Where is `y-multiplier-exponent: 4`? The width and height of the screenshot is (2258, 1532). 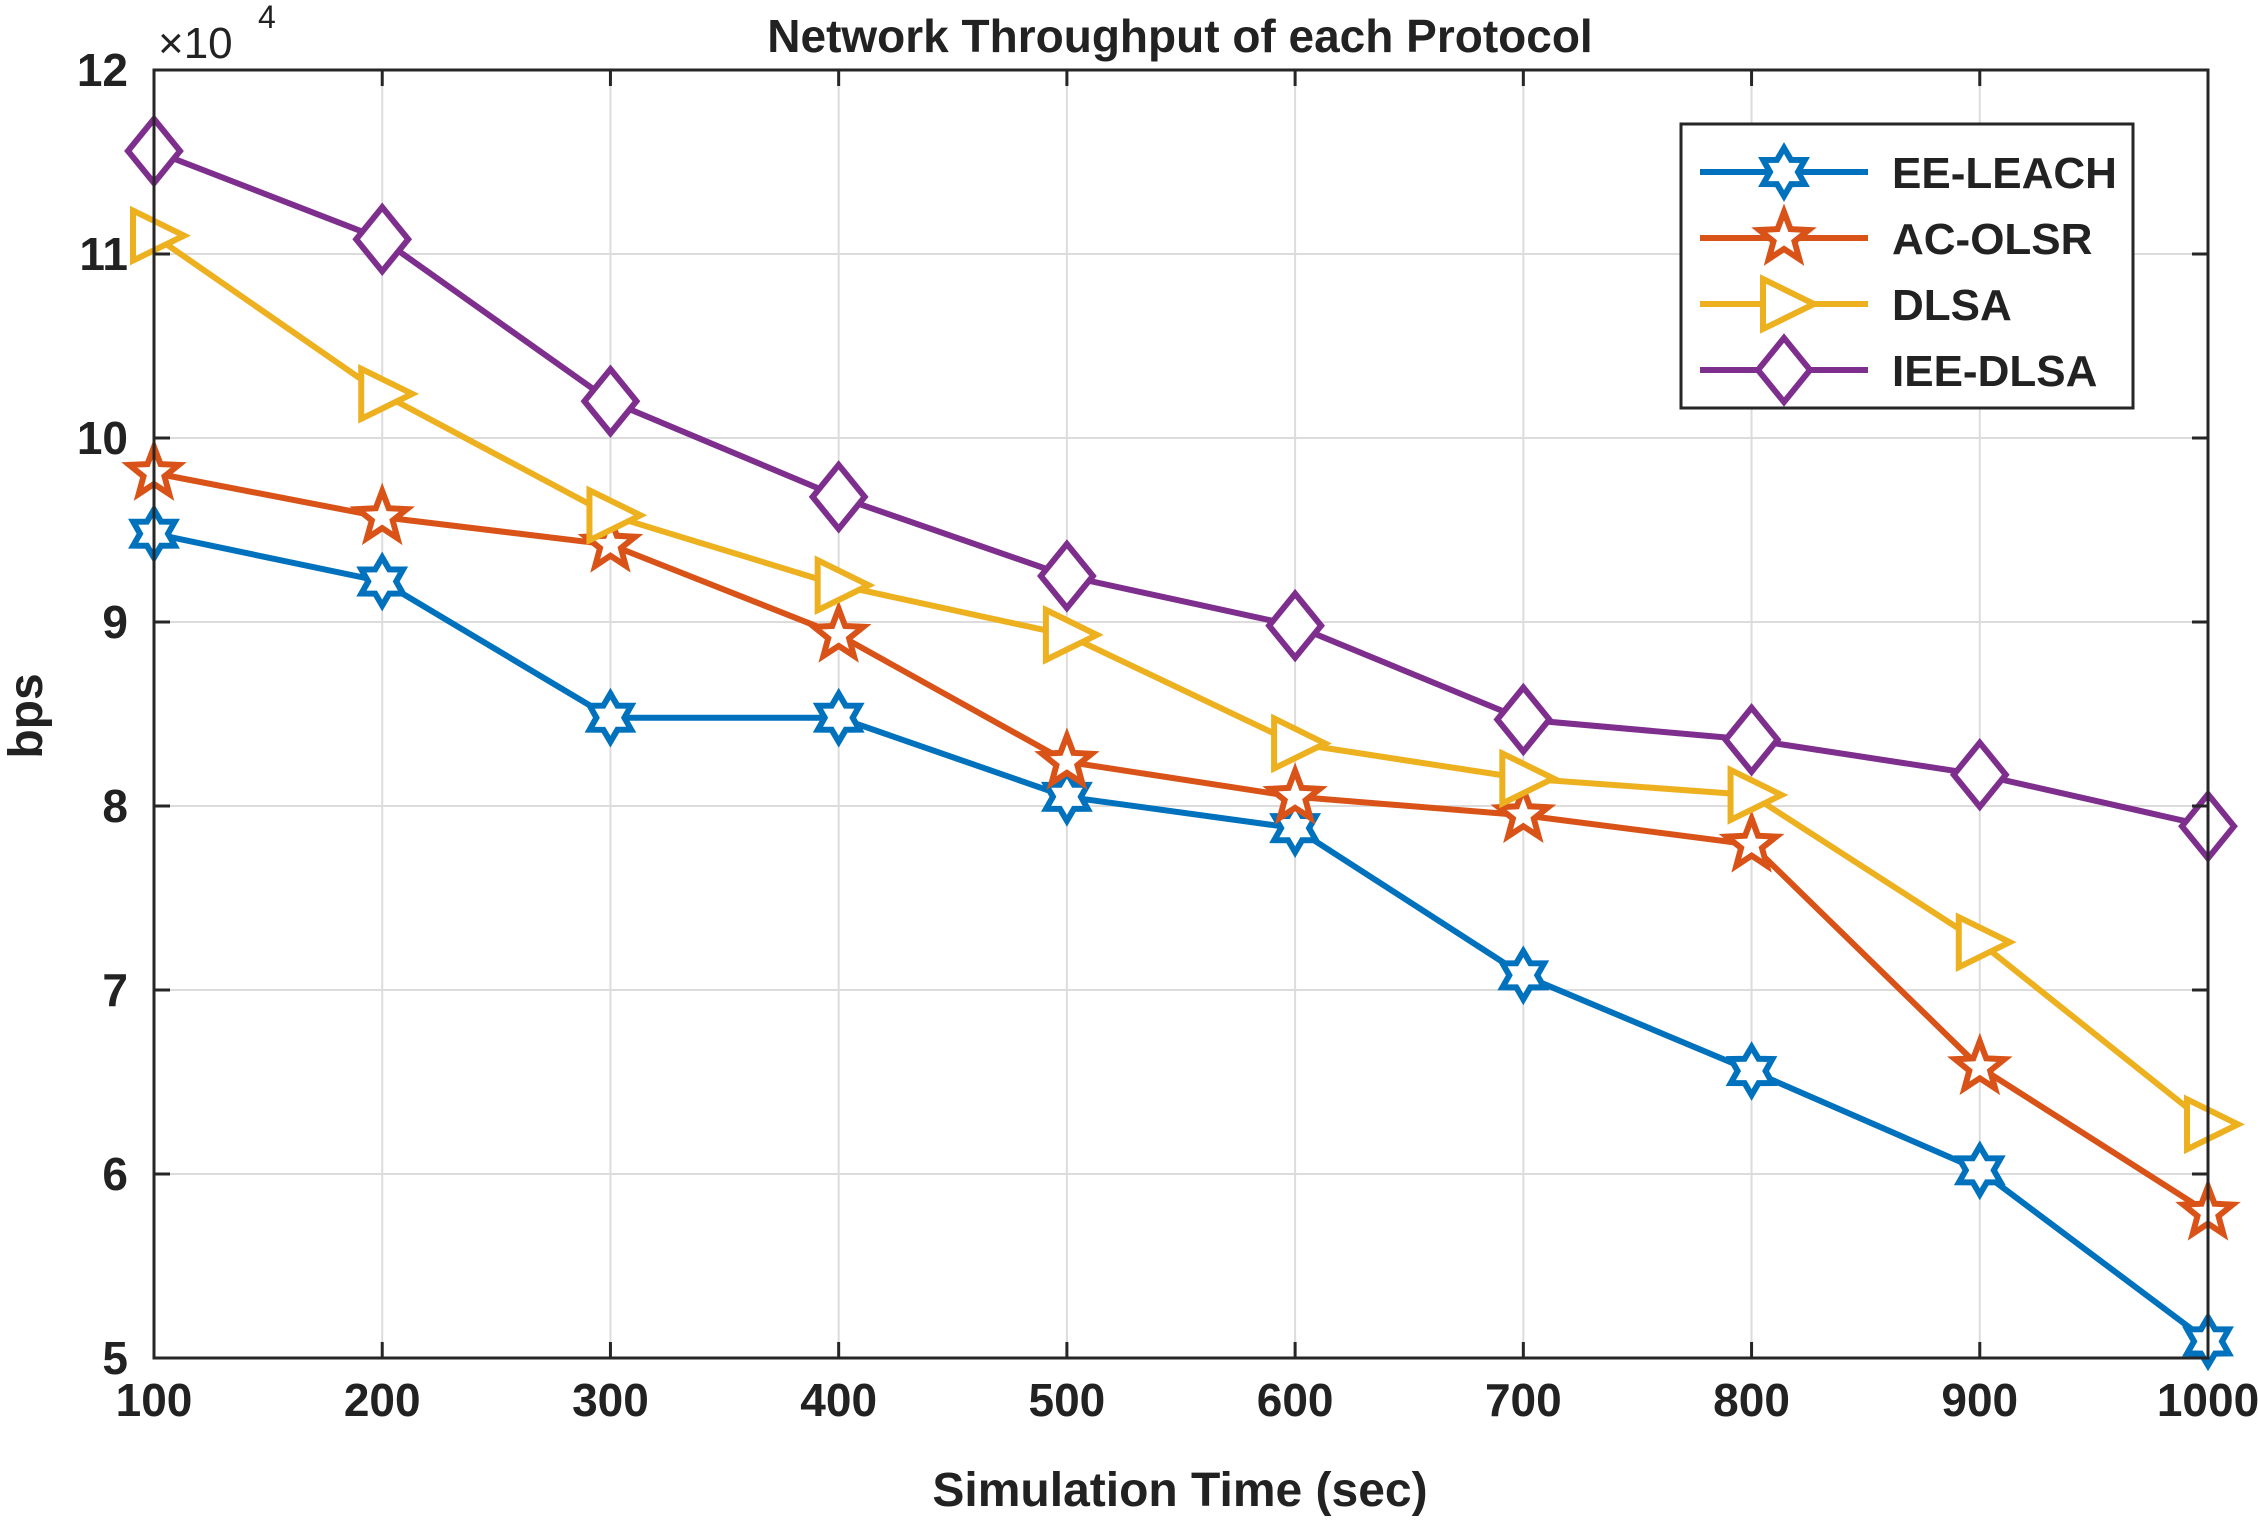
y-multiplier-exponent: 4 is located at coordinates (267, 17).